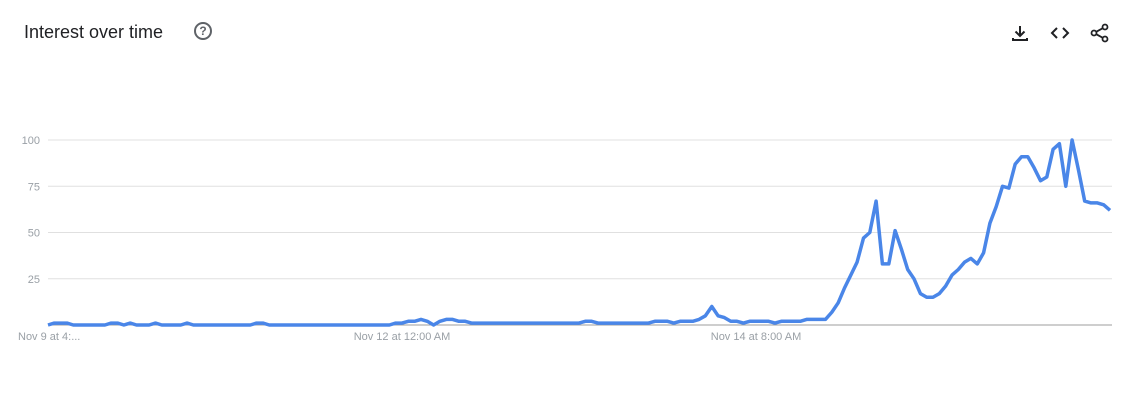  I want to click on share-icon, so click(1100, 33).